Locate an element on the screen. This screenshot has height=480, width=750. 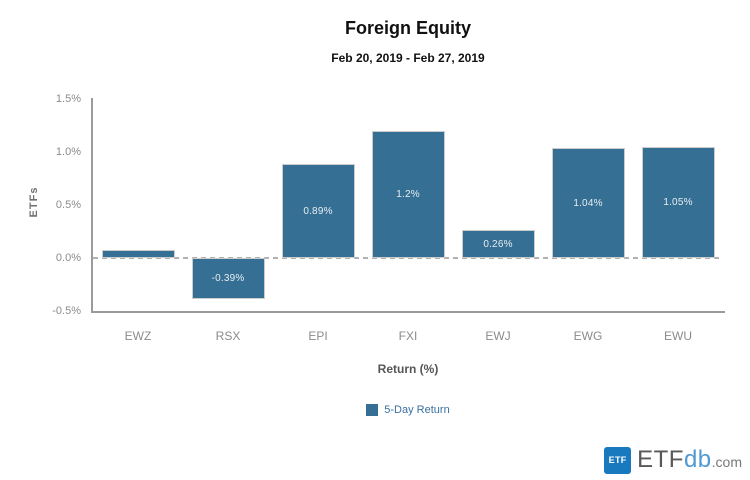
etfdb-logo: ETF ETF db .com is located at coordinates (673, 460).